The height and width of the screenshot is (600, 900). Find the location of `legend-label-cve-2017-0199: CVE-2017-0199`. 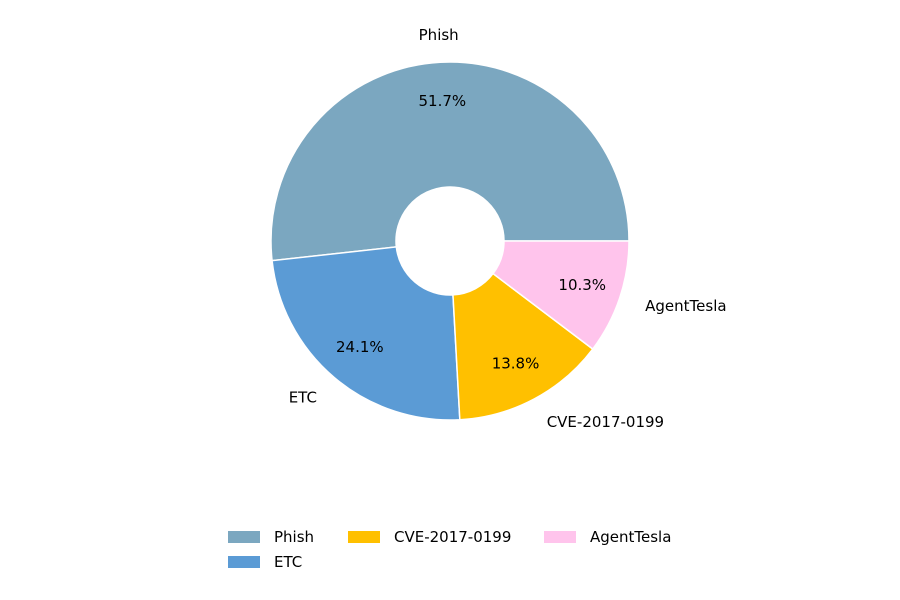

legend-label-cve-2017-0199: CVE-2017-0199 is located at coordinates (453, 537).